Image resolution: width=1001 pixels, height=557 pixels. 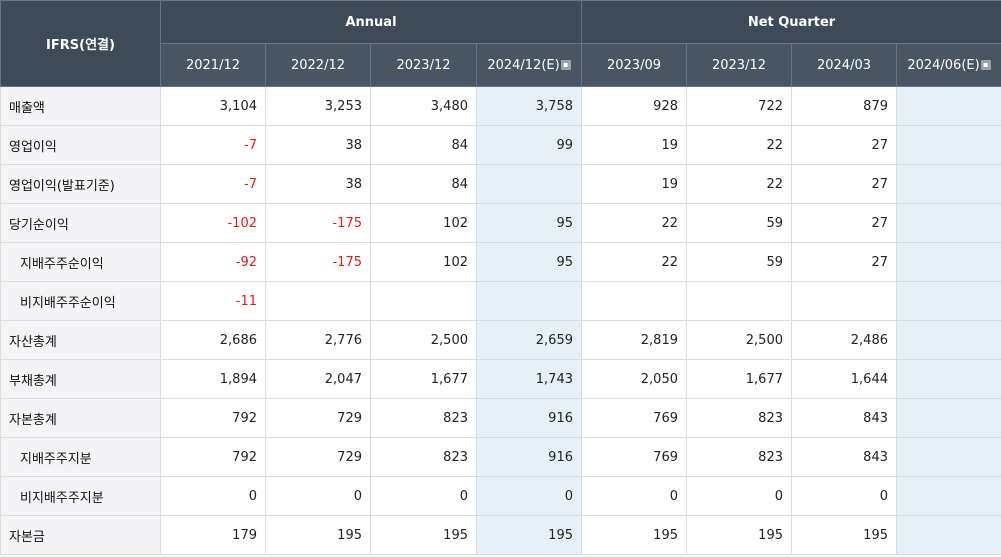 What do you see at coordinates (318, 106) in the screenshot?
I see `table-cell: 3,253` at bounding box center [318, 106].